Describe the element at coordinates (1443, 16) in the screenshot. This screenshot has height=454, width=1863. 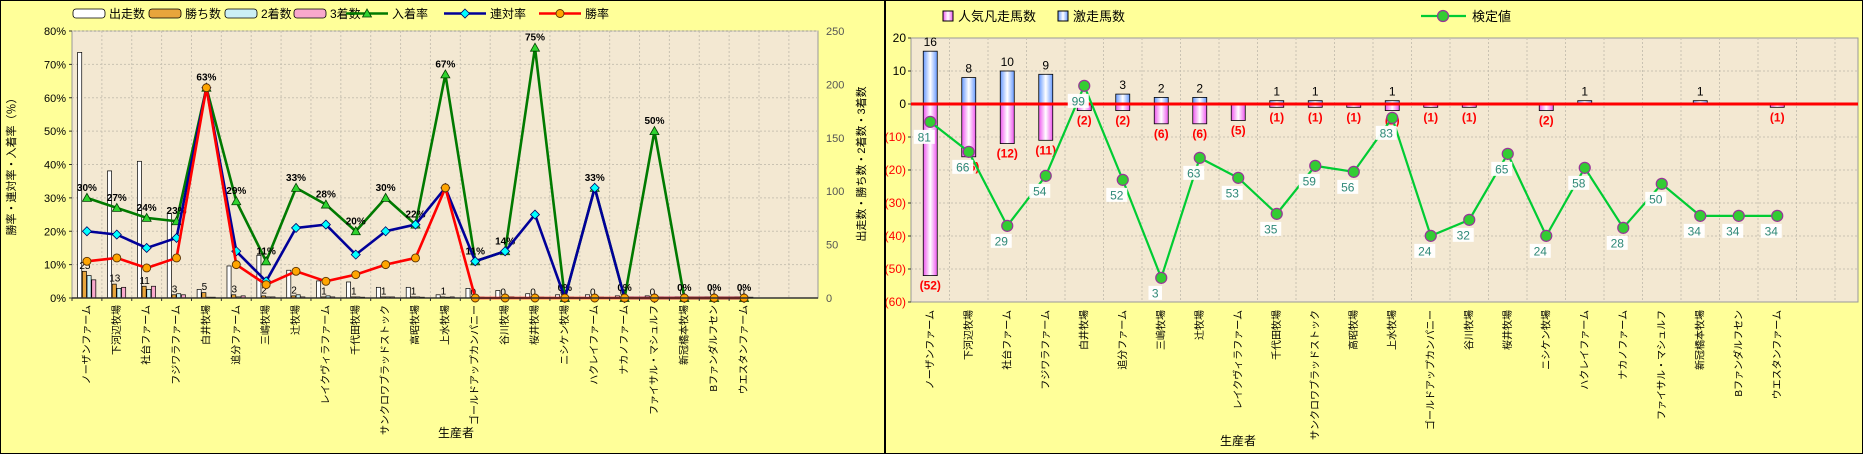
I see `legend-circle-icon` at that location.